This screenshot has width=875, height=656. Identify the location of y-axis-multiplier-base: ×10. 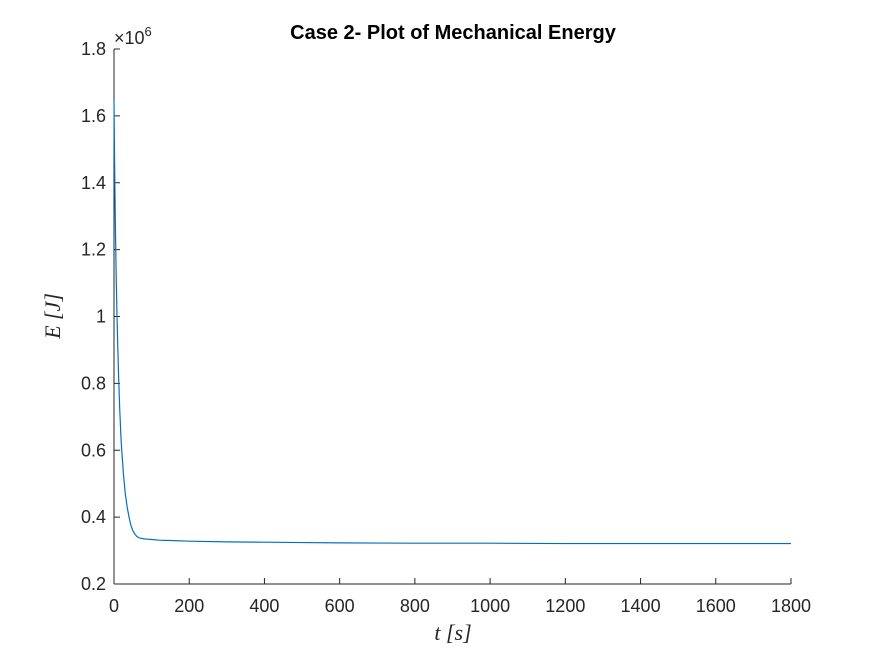
(129, 38).